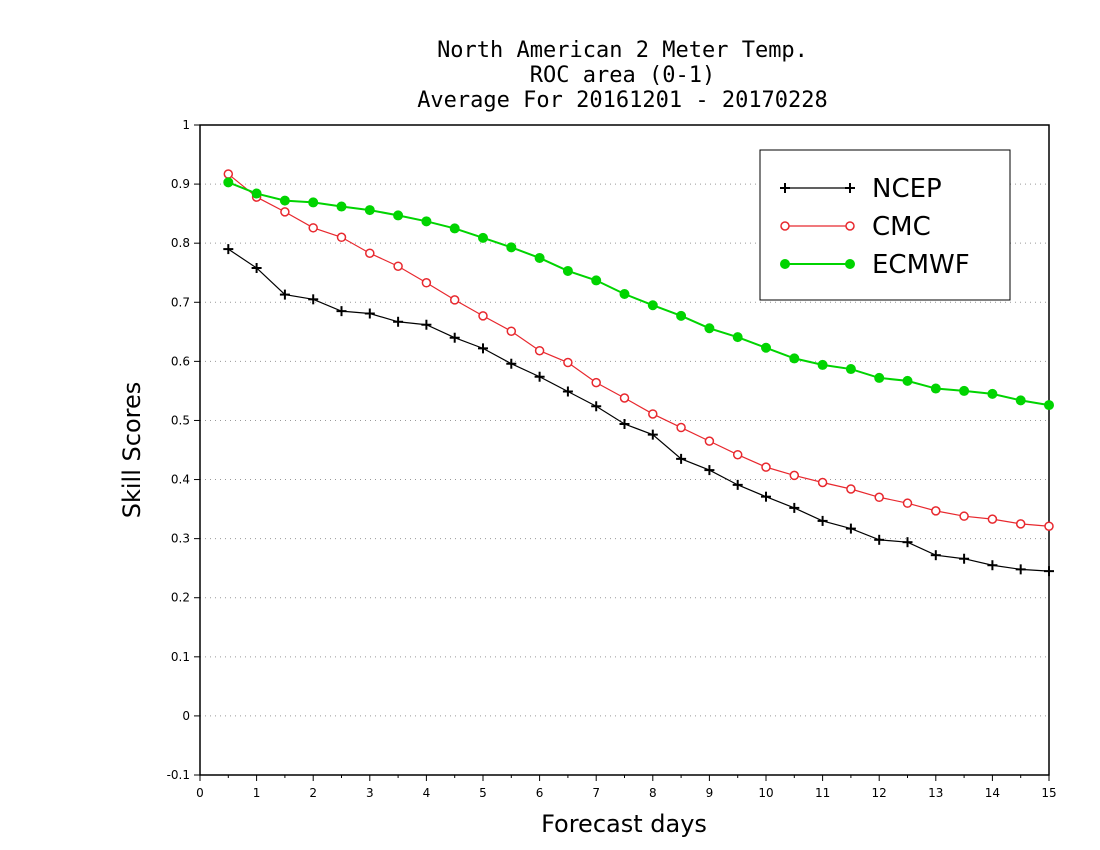 This screenshot has width=1100, height=850. I want to click on x-tick-label: 8, so click(653, 793).